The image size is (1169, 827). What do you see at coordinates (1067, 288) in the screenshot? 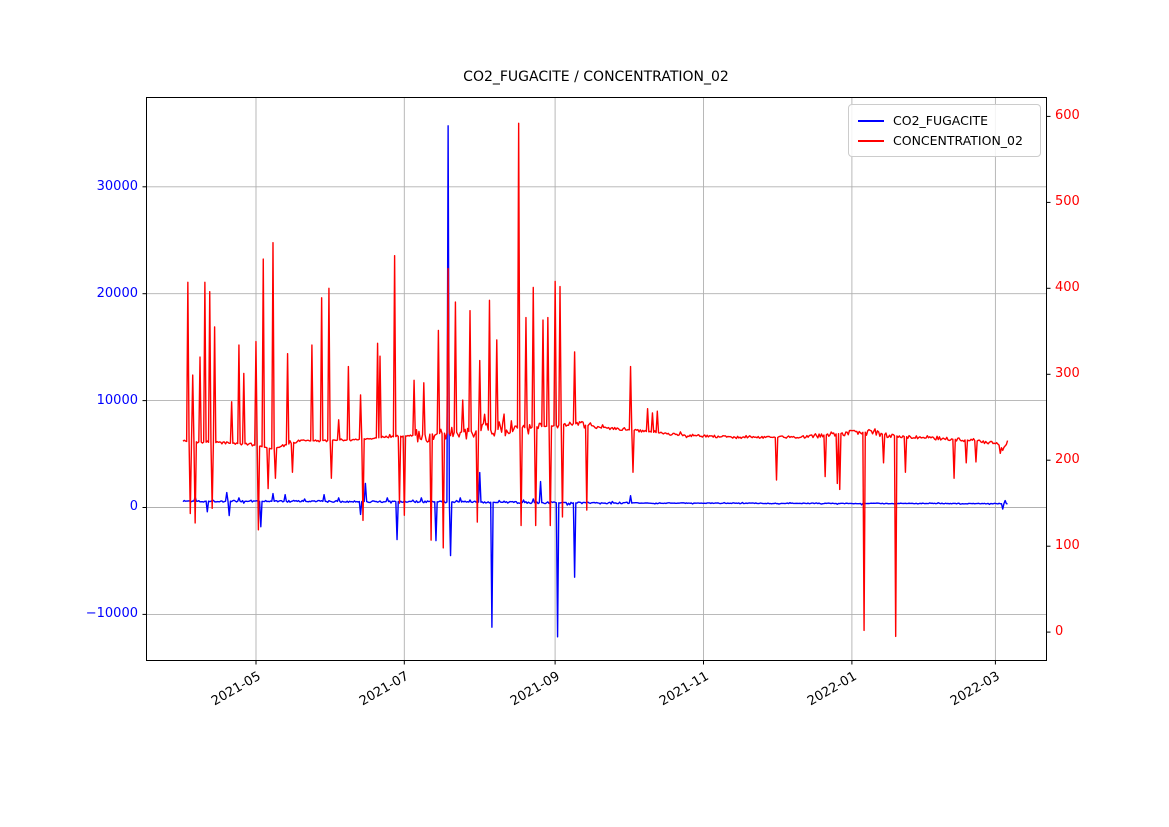
I see `y-right-tick-label: 400` at bounding box center [1067, 288].